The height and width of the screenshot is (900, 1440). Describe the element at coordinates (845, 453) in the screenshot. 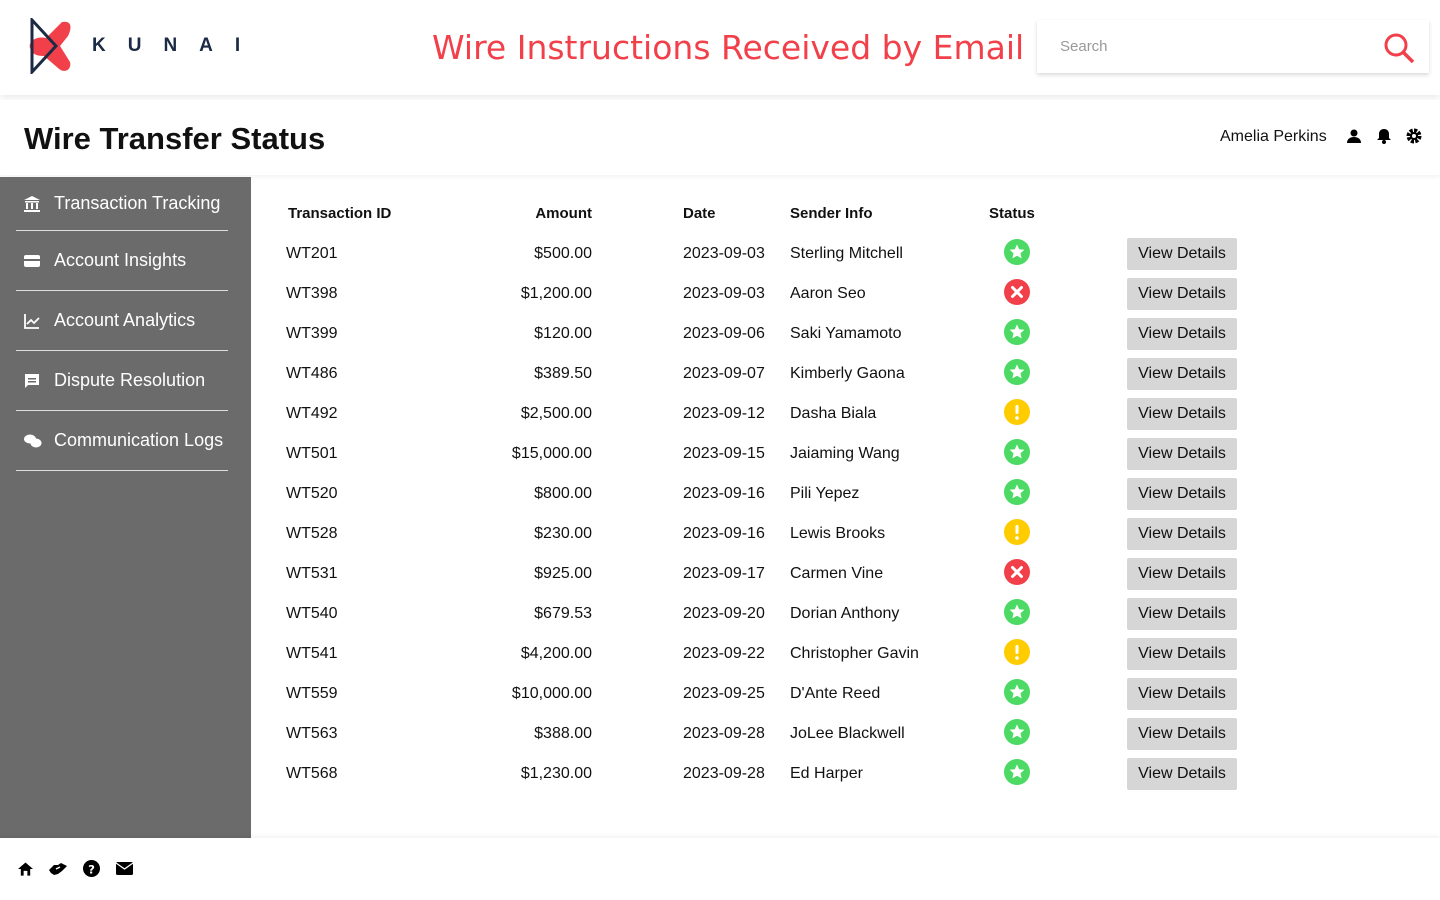

I see `sender-info: Jaiaming Wang` at that location.